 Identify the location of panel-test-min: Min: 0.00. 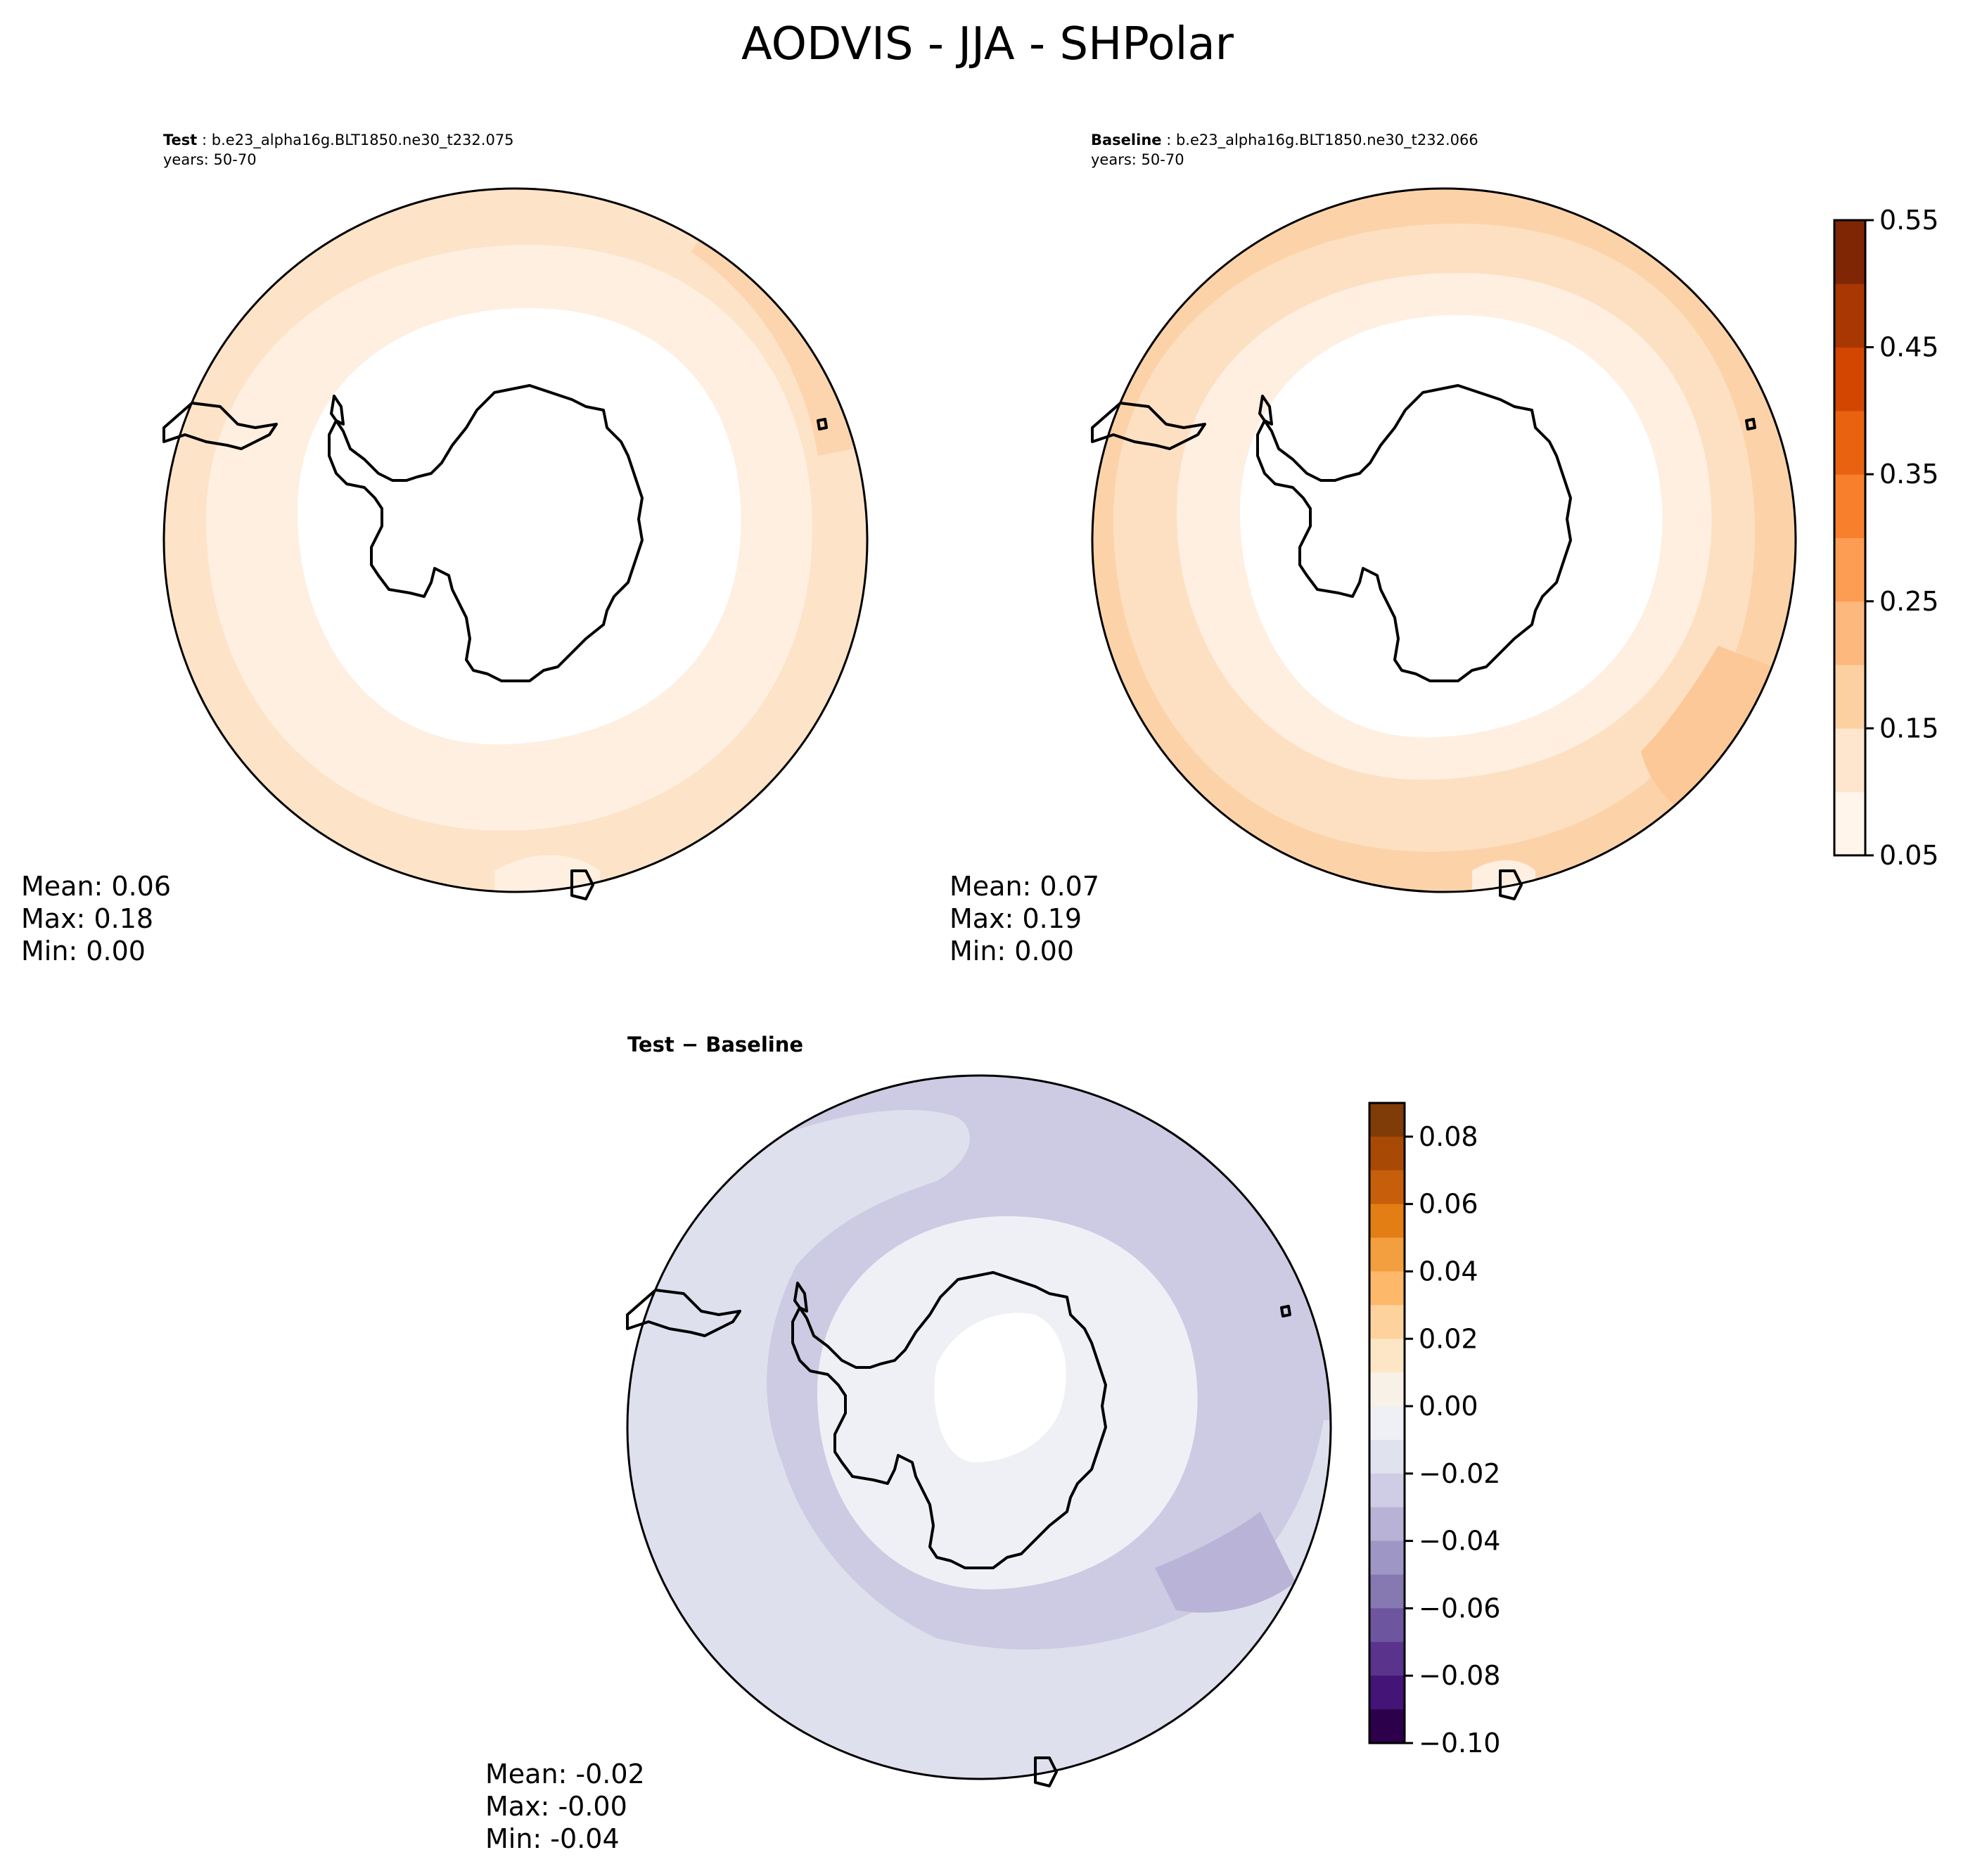
(83, 951).